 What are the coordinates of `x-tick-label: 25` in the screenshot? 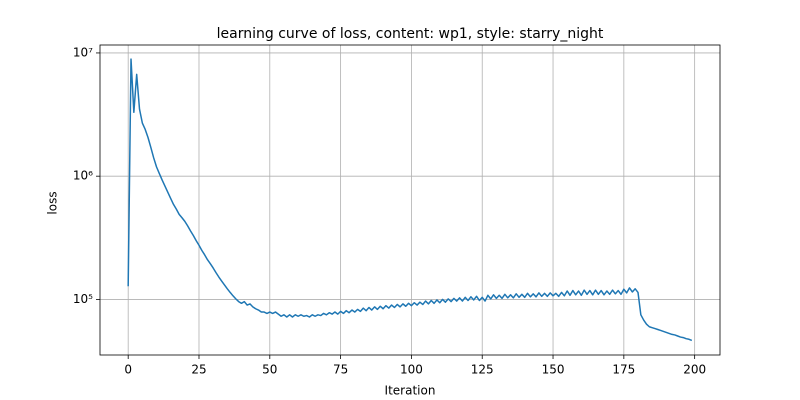 It's located at (198, 370).